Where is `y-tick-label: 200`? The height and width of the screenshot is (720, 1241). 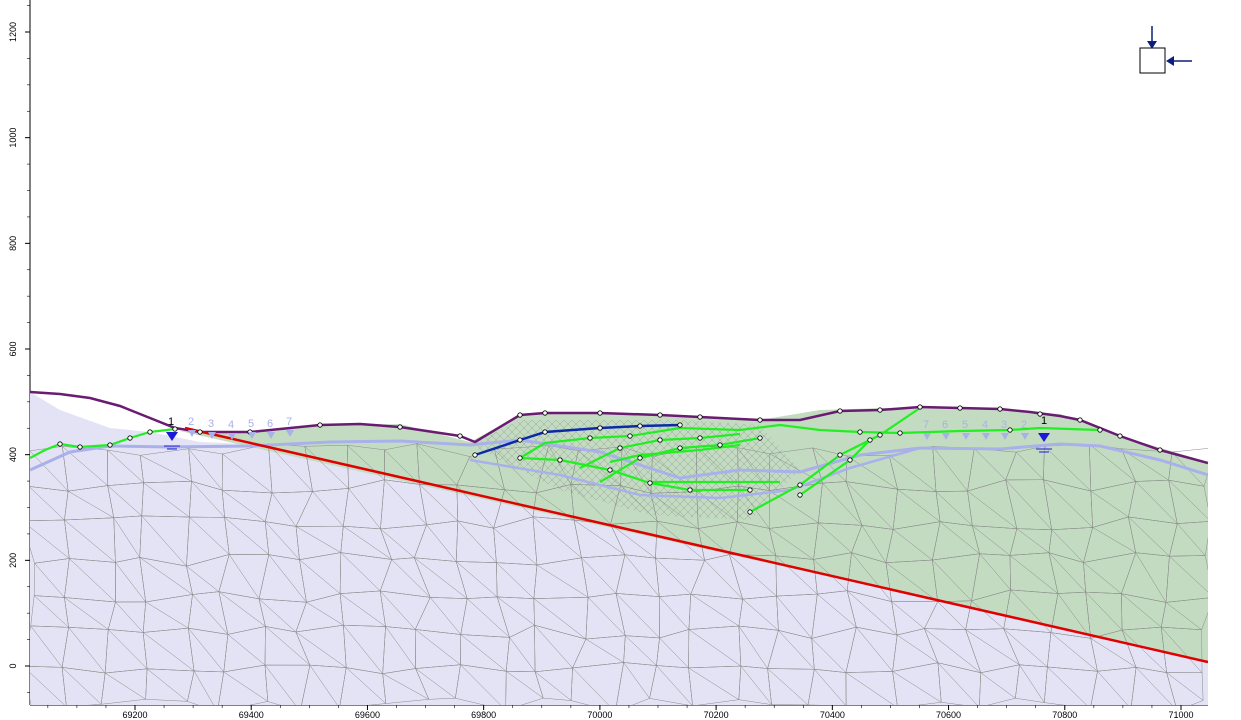
y-tick-label: 200 is located at coordinates (13, 560).